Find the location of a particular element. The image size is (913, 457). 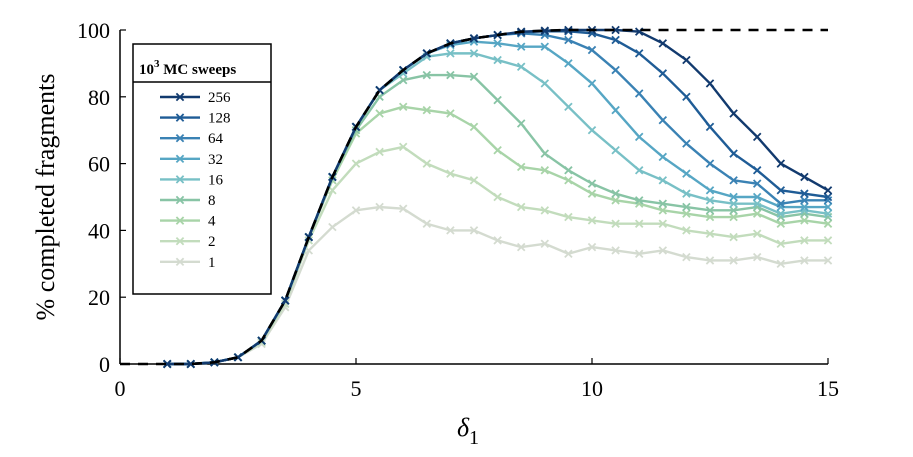

legend-items: 256 128 64 32 16 8 4 2 1 is located at coordinates (195, 180).